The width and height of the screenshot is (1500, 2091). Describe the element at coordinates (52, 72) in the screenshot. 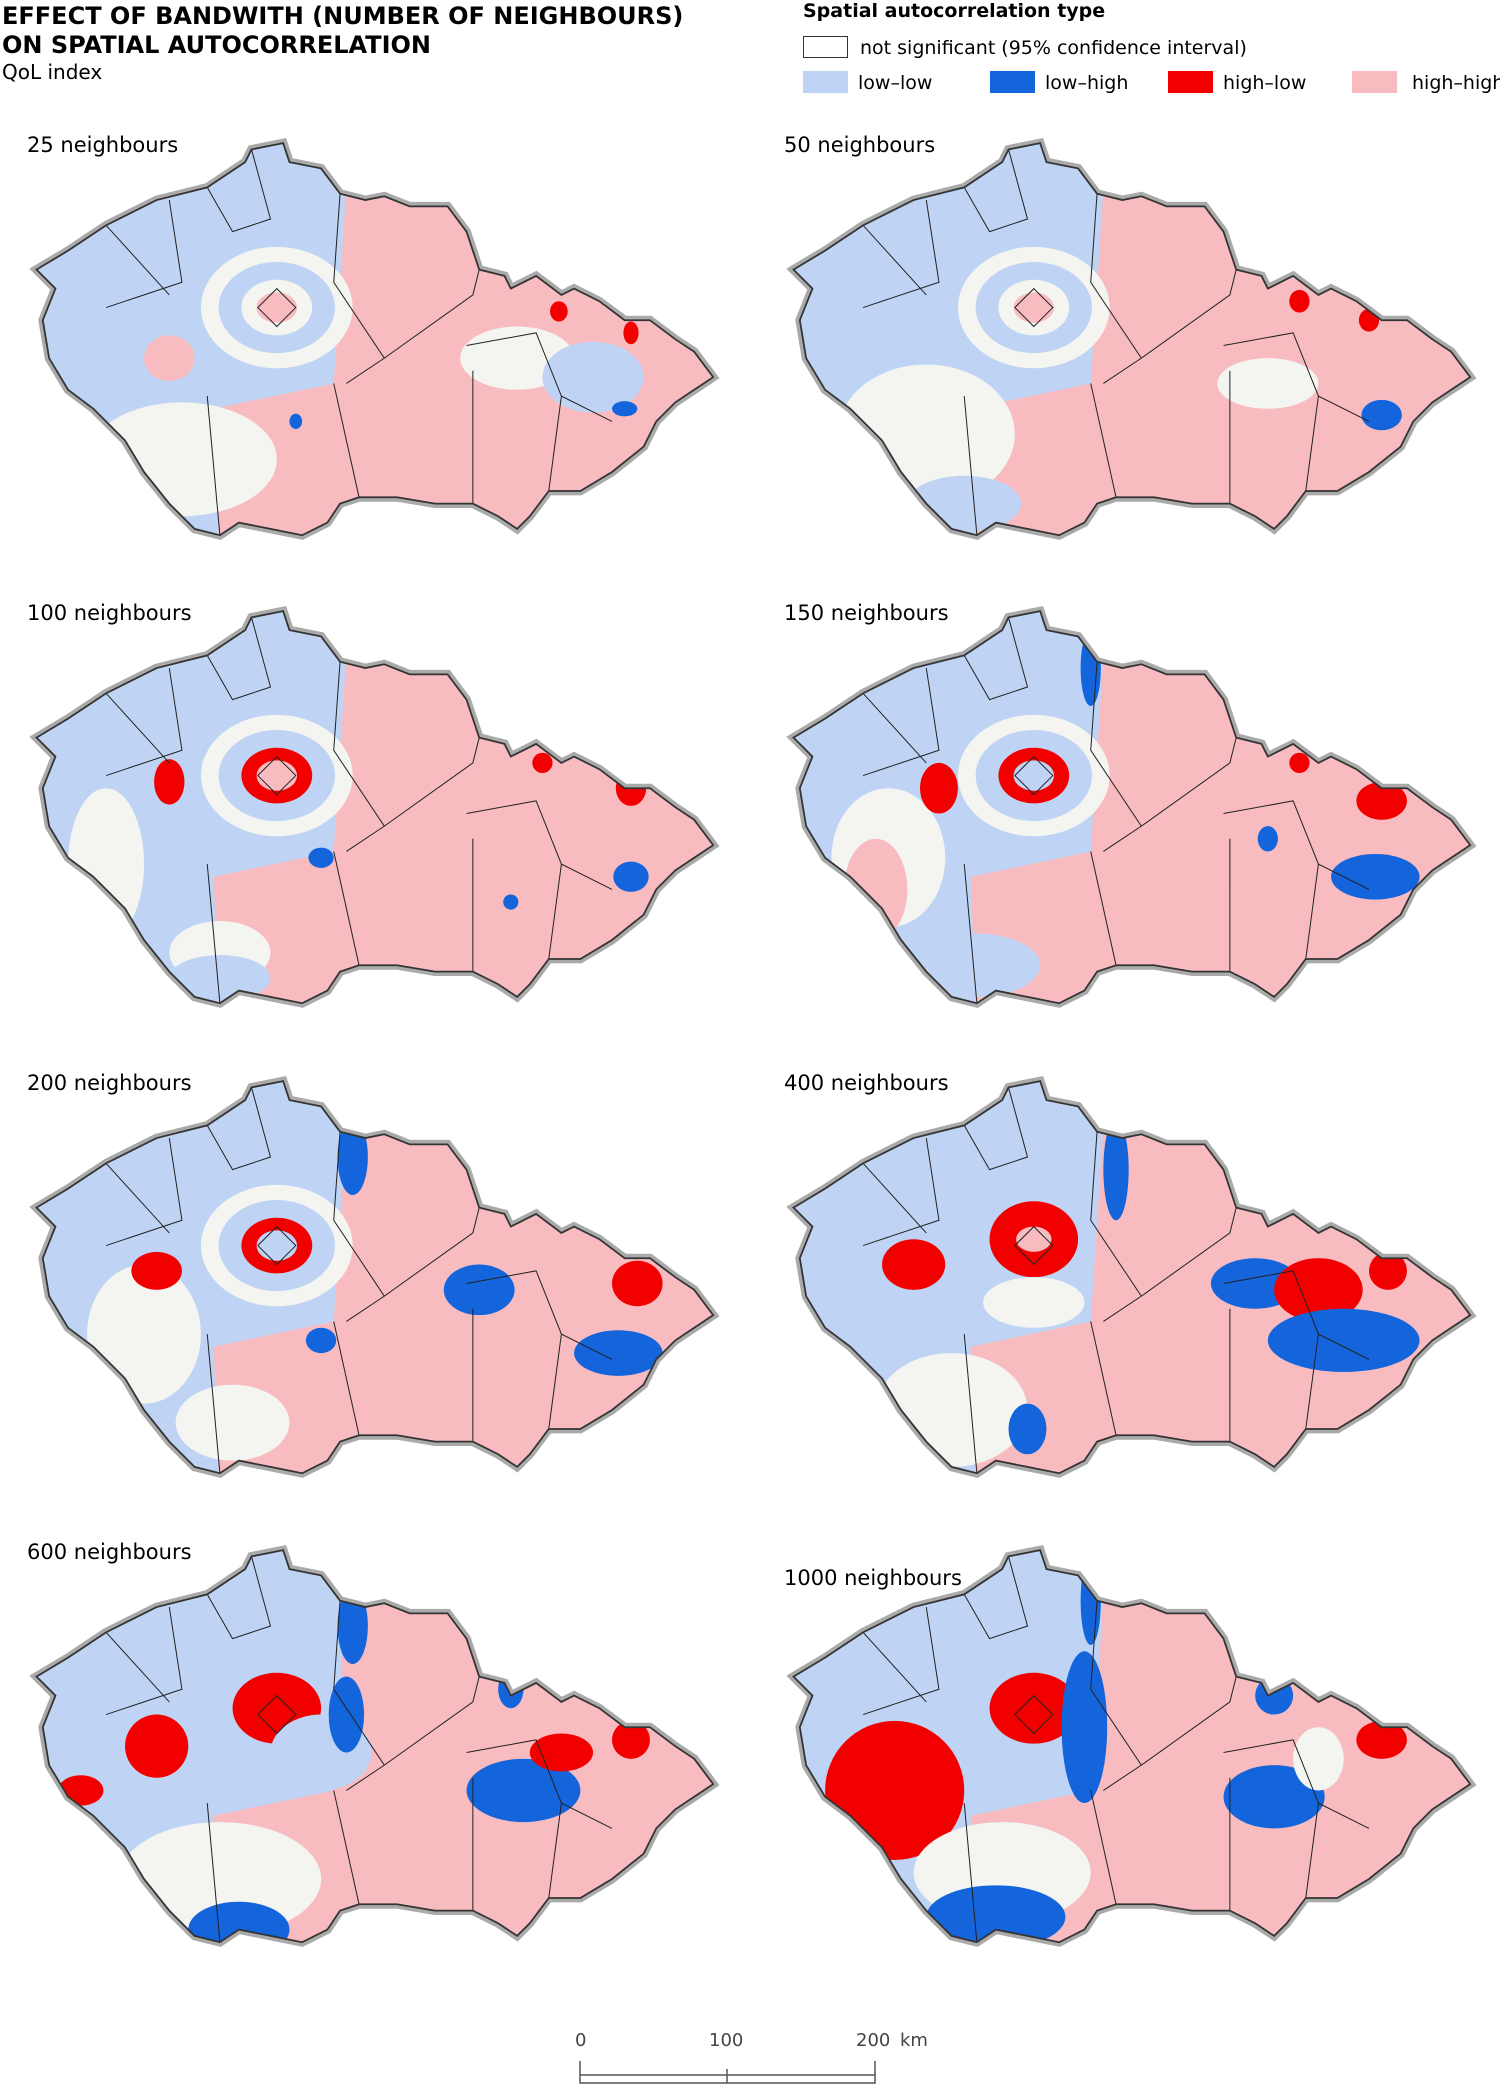

I see `subtitle: QoL index` at that location.